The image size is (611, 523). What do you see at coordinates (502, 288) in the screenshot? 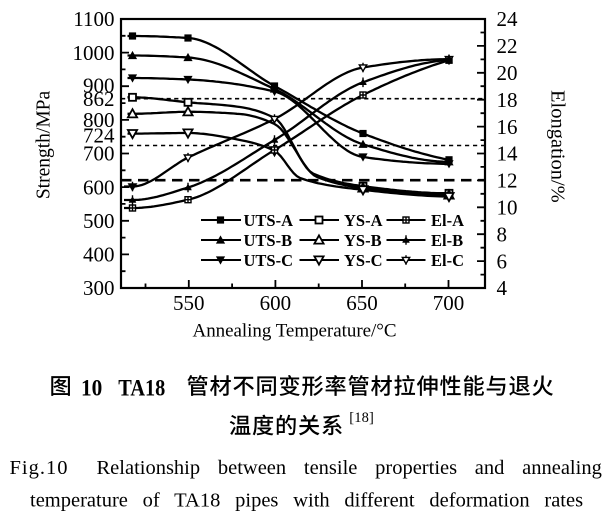
I see `svg-text: 4` at bounding box center [502, 288].